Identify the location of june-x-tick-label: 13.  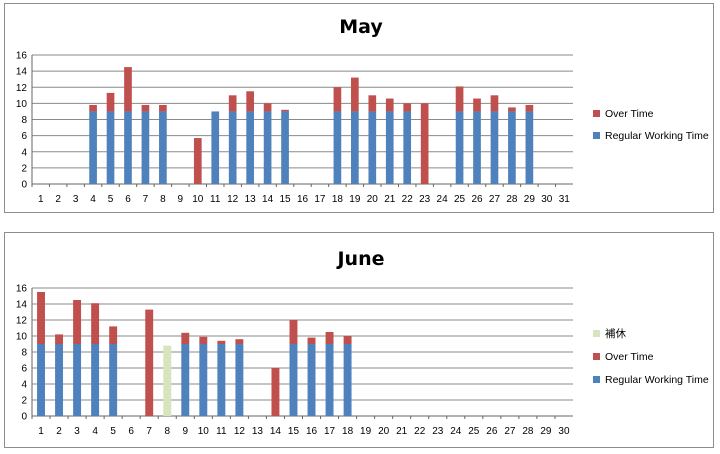
(258, 431).